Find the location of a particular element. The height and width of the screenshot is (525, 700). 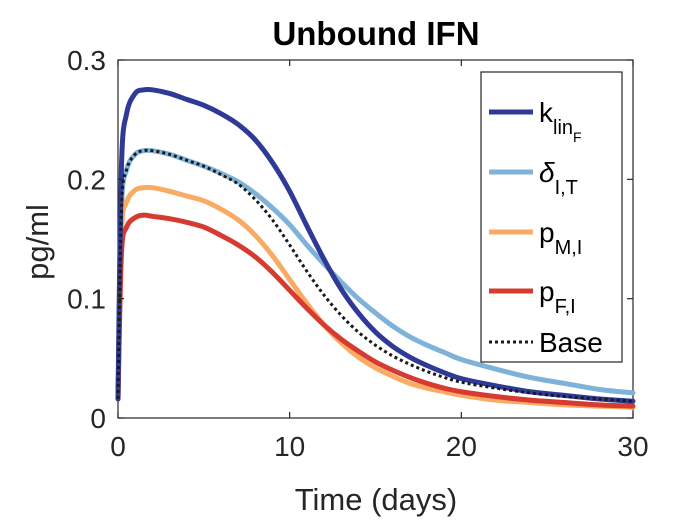

legend-label-0: klinF is located at coordinates (560, 121).